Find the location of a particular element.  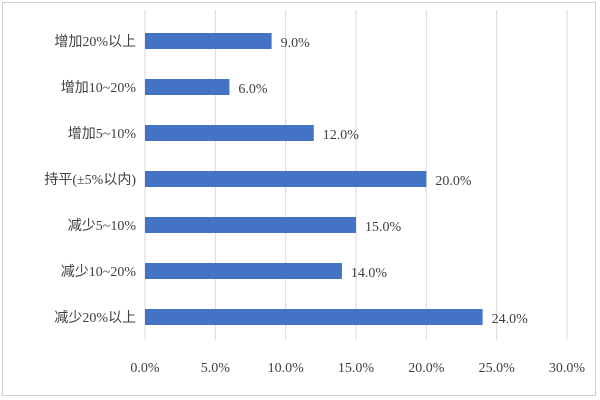

y-category-label: 减少5~10% is located at coordinates (102, 226).